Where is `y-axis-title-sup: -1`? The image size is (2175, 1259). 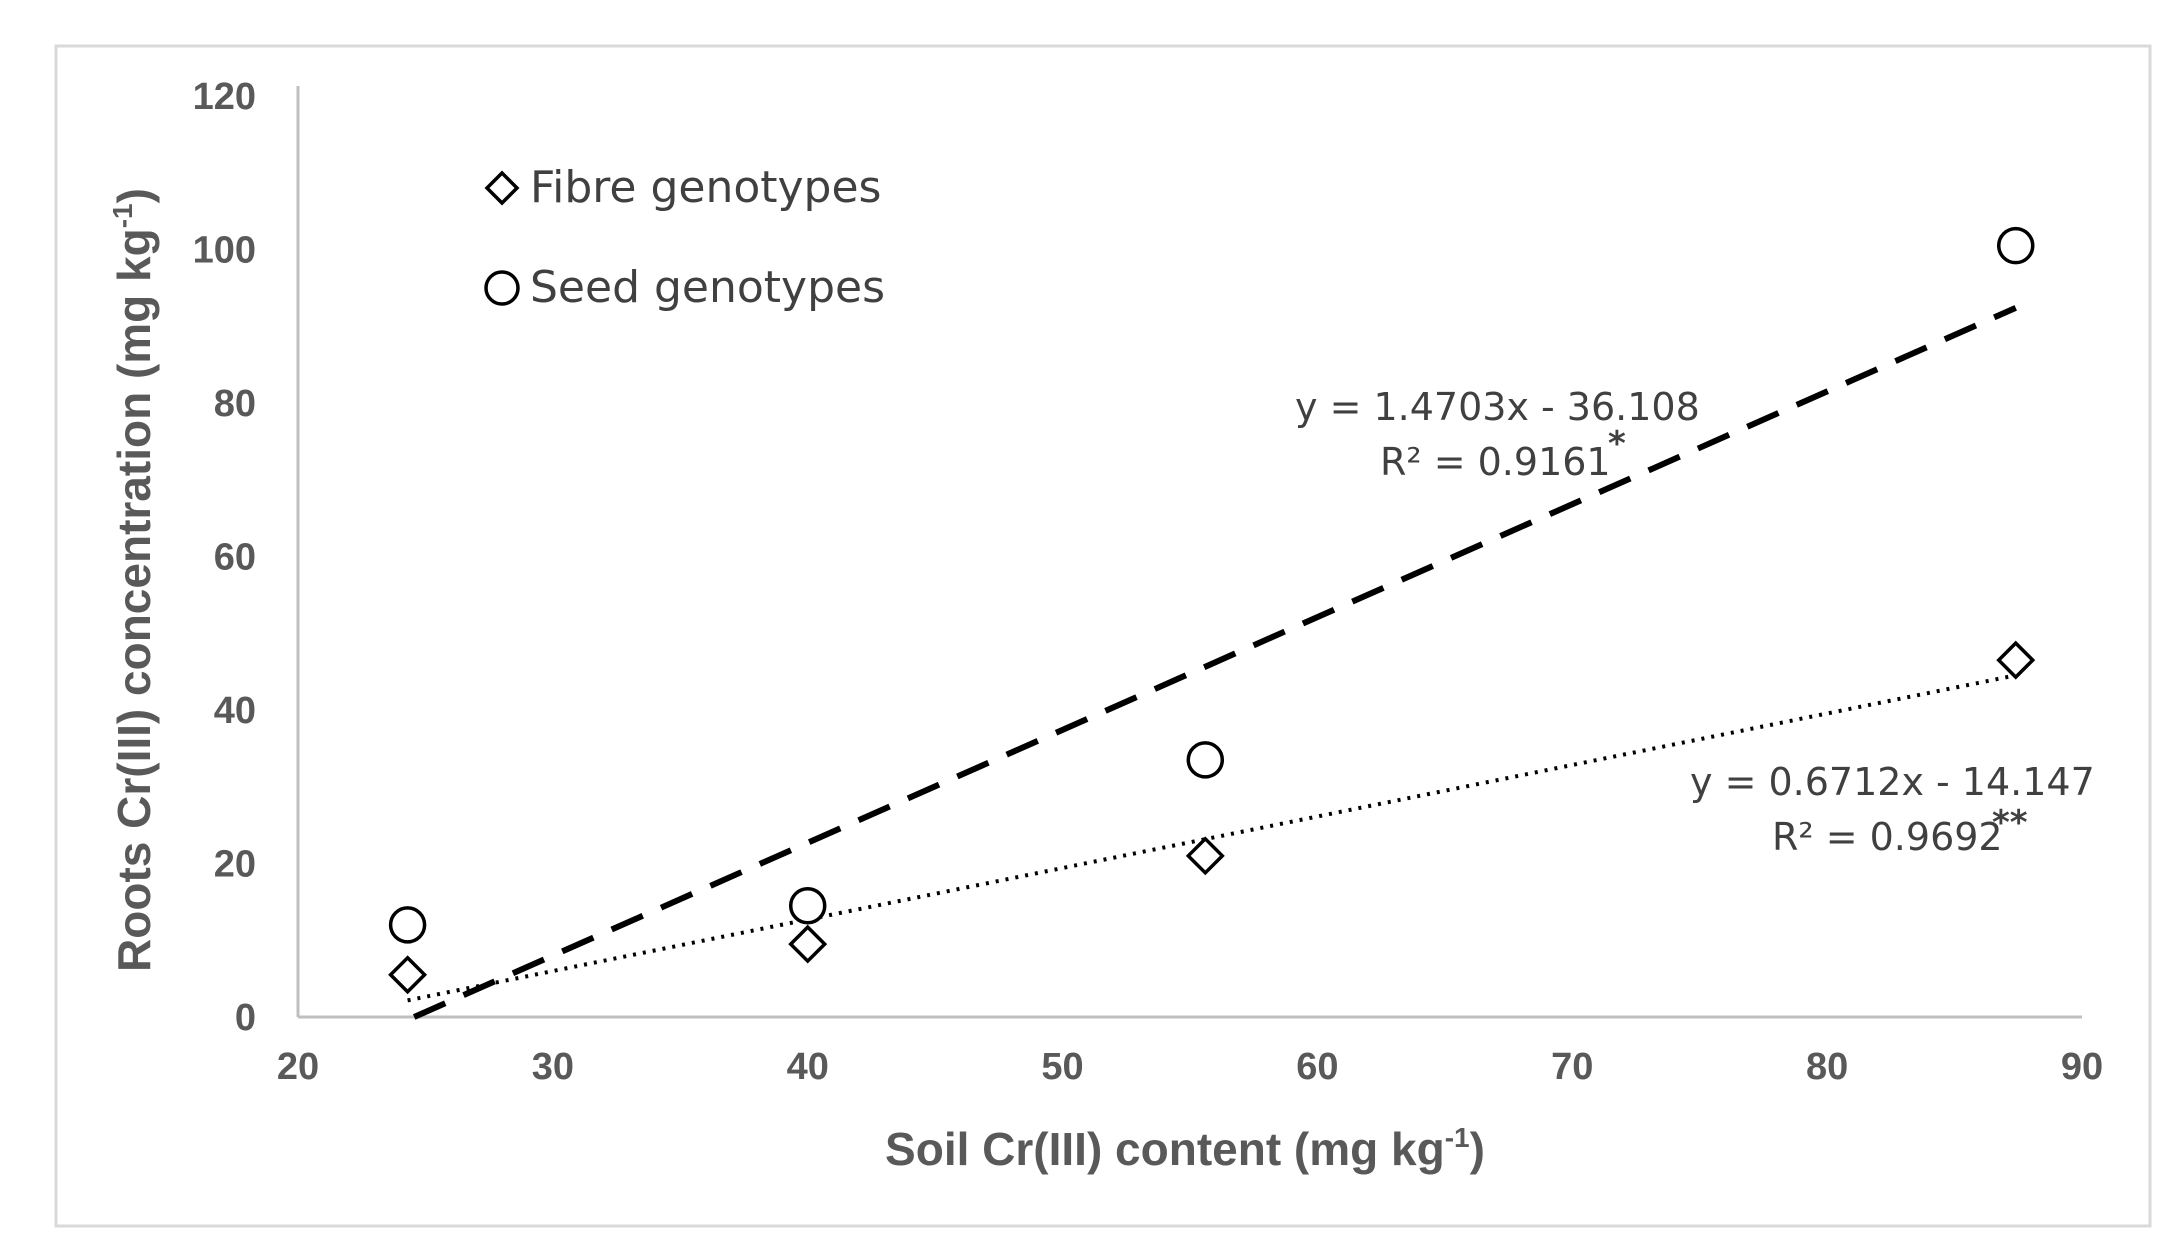 y-axis-title-sup: -1 is located at coordinates (122, 215).